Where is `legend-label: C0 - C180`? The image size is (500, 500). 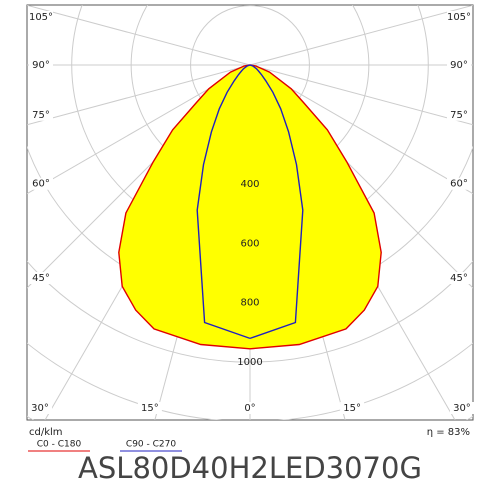 legend-label: C0 - C180 is located at coordinates (59, 445).